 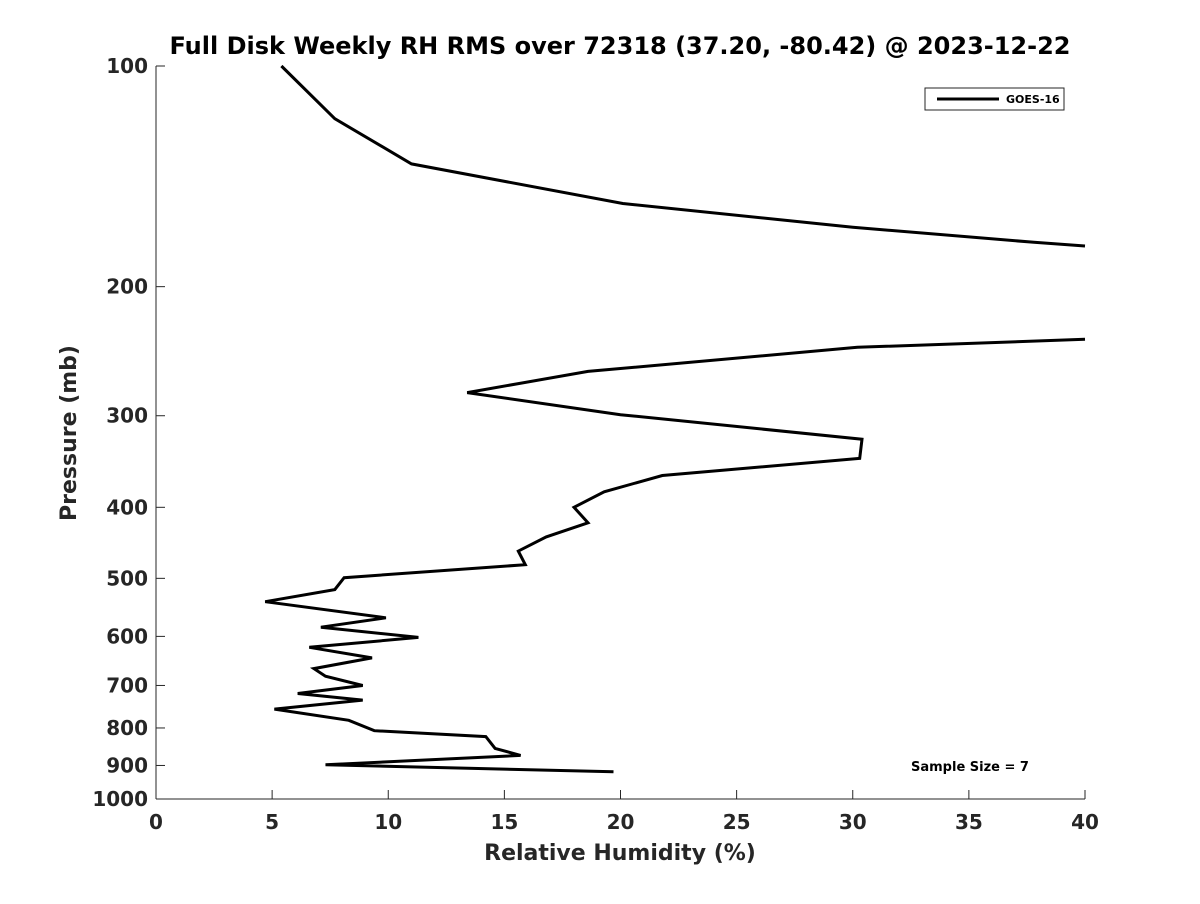 What do you see at coordinates (127, 66) in the screenshot?
I see `y-tick-label: 100` at bounding box center [127, 66].